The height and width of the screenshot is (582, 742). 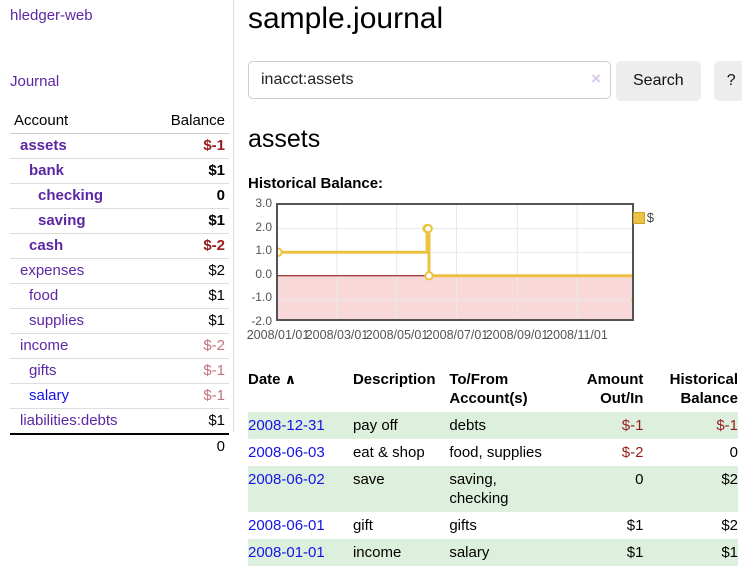 I want to click on account-link-supplies: supplies, so click(x=57, y=320).